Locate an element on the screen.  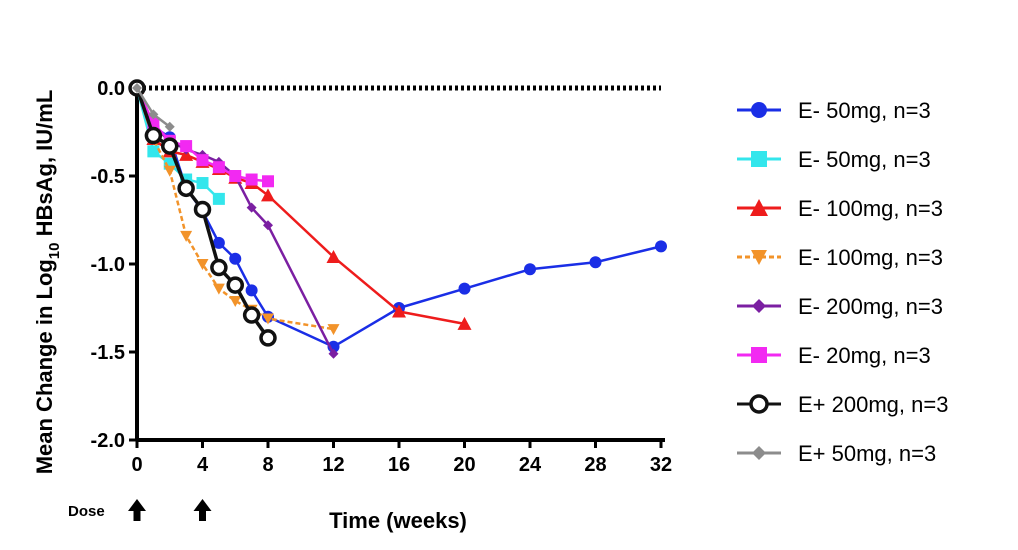
x-tick-label: 32 is located at coordinates (661, 465).